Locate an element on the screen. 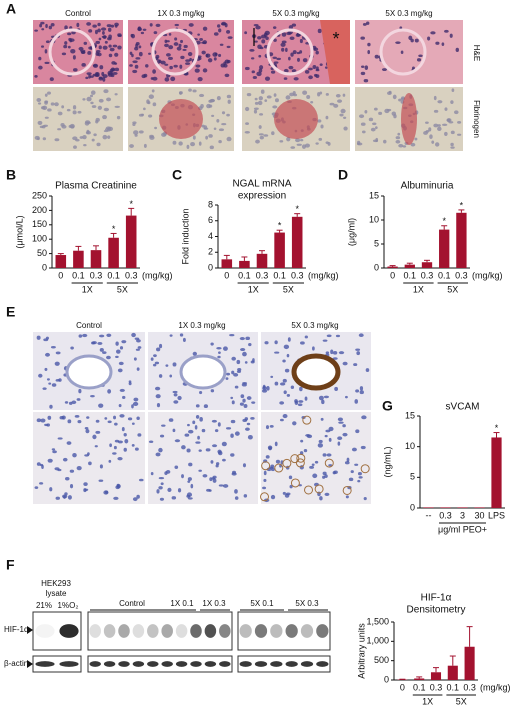  y-axis-label: Arbitrary units is located at coordinates (361, 651).